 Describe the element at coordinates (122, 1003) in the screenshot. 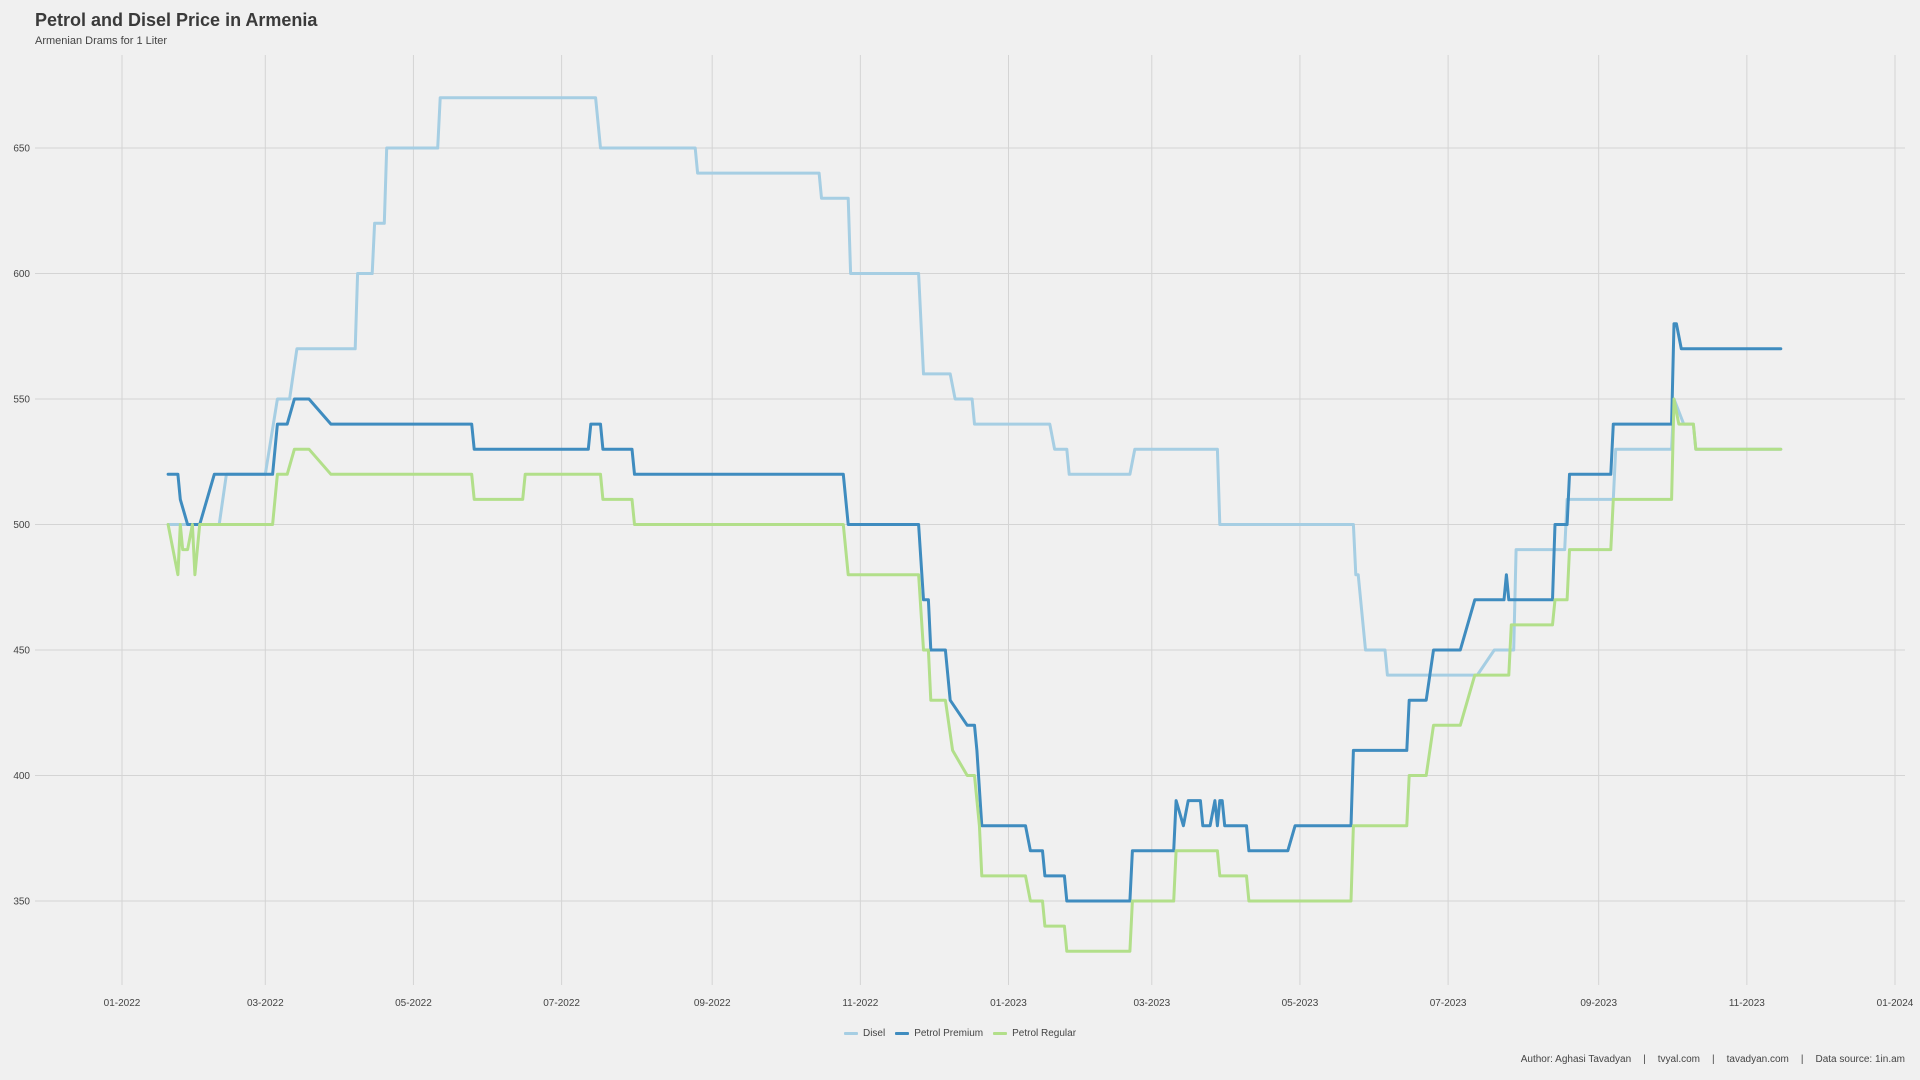

I see `x-tick-label: 01-2022` at that location.